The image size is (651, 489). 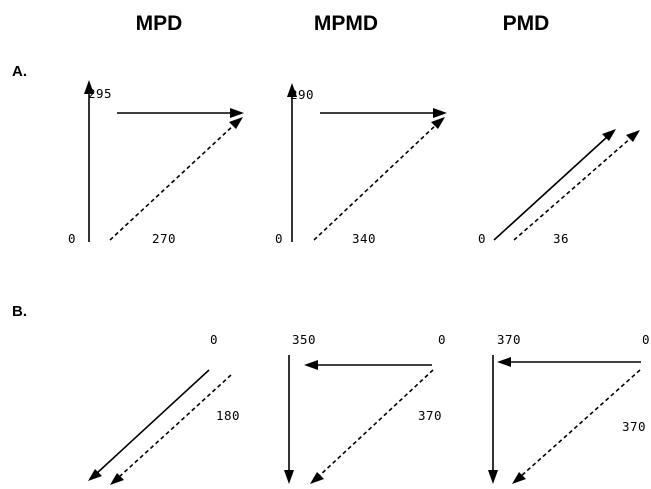 What do you see at coordinates (100, 93) in the screenshot?
I see `label-top: 295` at bounding box center [100, 93].